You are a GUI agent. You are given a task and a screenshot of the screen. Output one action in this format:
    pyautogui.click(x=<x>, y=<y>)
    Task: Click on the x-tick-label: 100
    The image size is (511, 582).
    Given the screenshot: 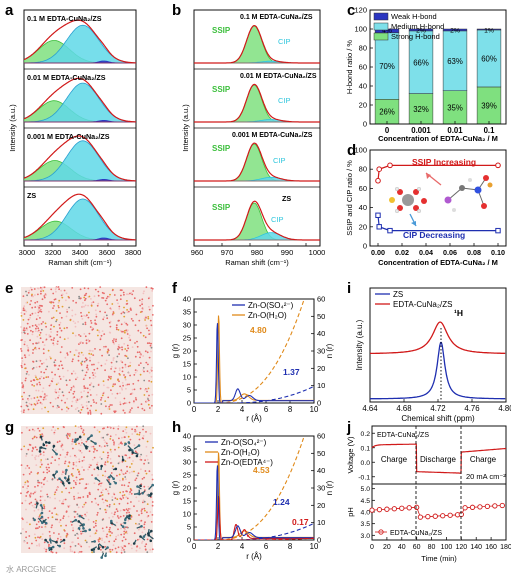 What is the action you would take?
    pyautogui.click(x=447, y=547)
    